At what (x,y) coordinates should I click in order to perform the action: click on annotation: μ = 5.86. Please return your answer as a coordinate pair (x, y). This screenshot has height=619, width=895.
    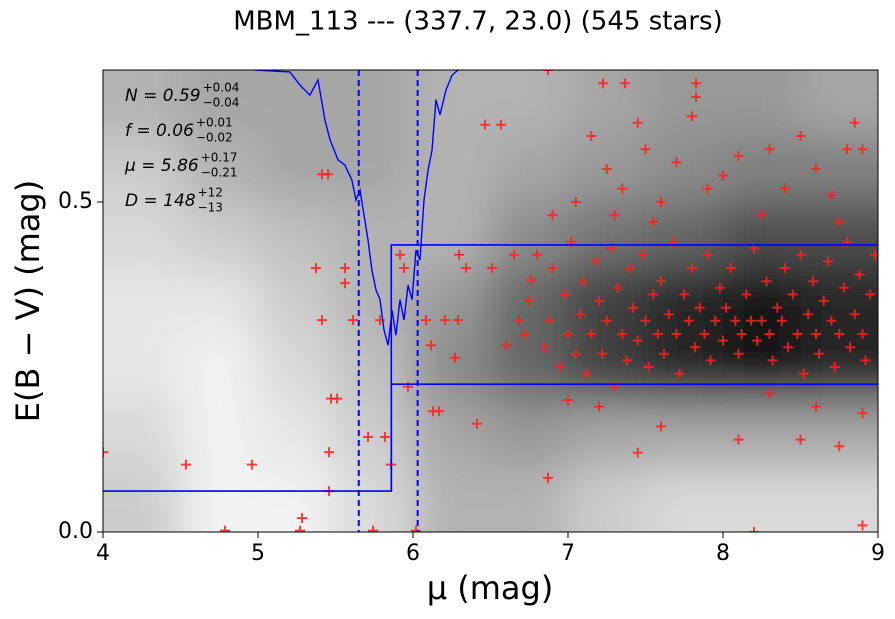
    Looking at the image, I should click on (161, 166).